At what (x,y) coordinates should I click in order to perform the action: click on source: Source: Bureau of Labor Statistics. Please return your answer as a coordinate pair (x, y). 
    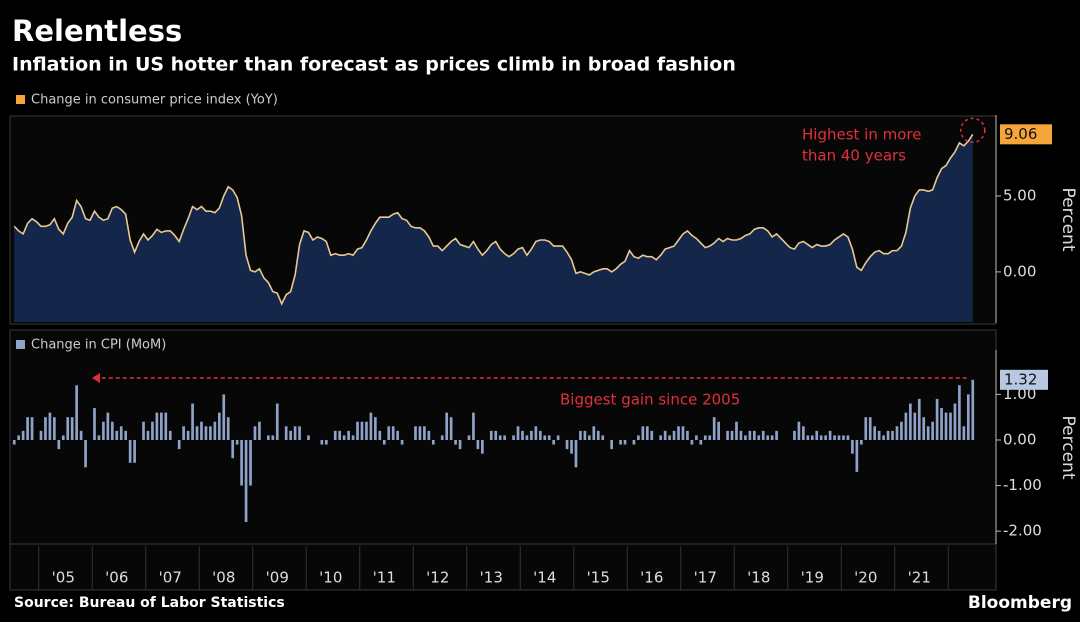
    Looking at the image, I should click on (149, 603).